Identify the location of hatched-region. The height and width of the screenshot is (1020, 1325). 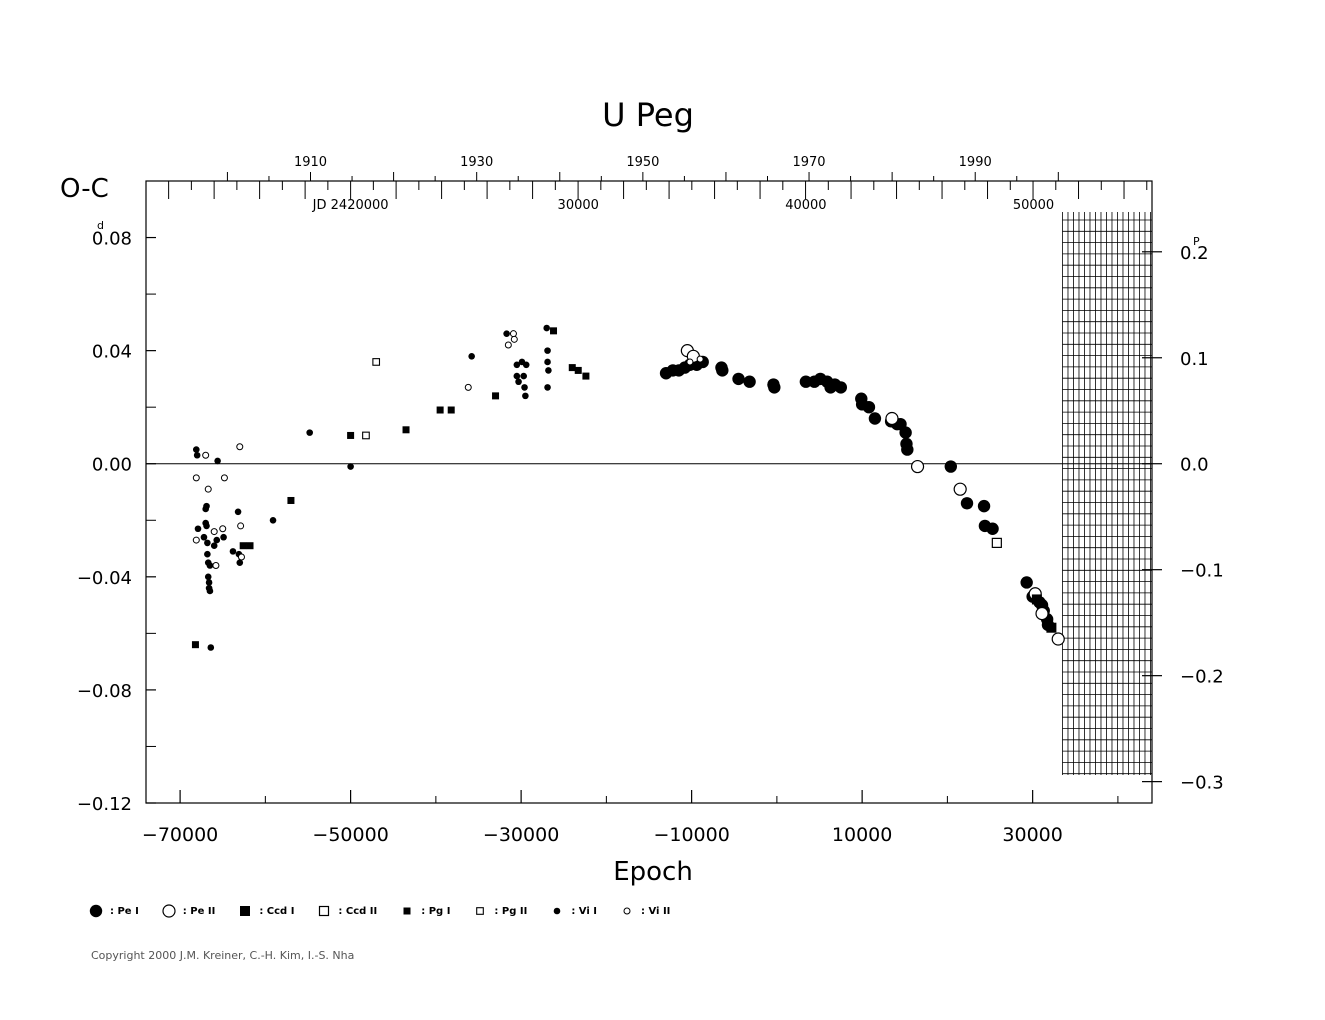
(1107, 493).